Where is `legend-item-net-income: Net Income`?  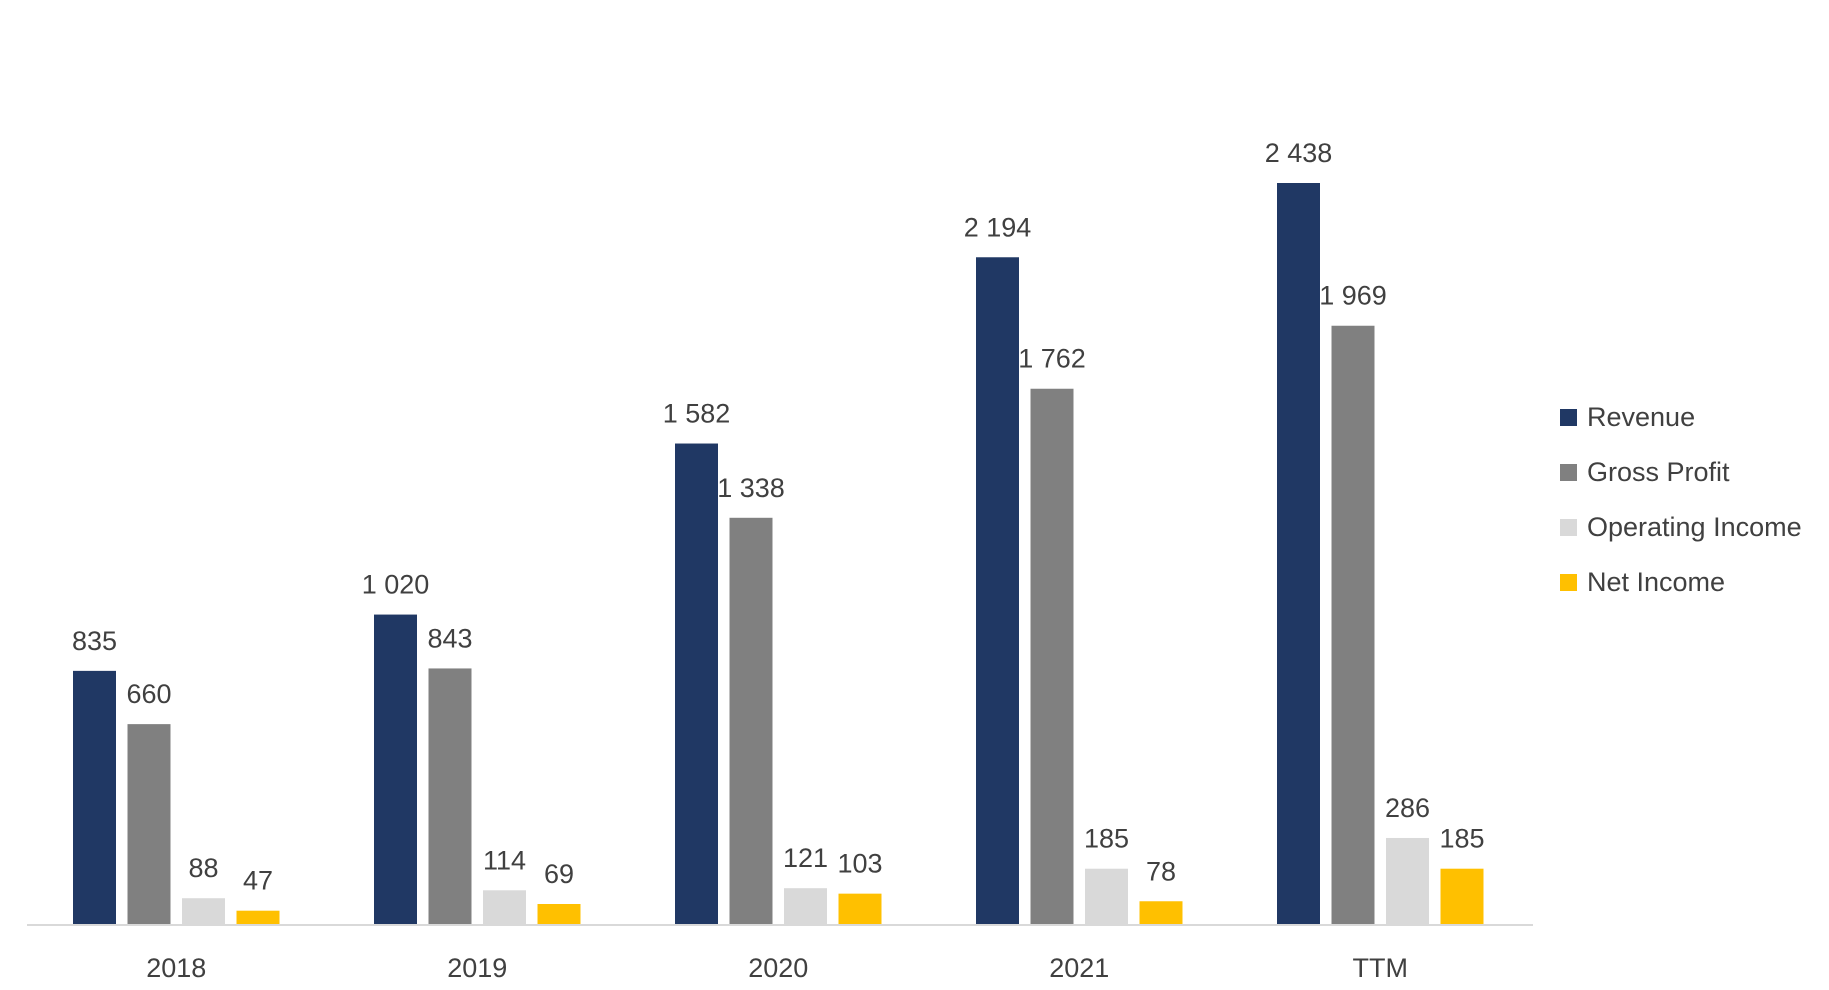 legend-item-net-income: Net Income is located at coordinates (1681, 582).